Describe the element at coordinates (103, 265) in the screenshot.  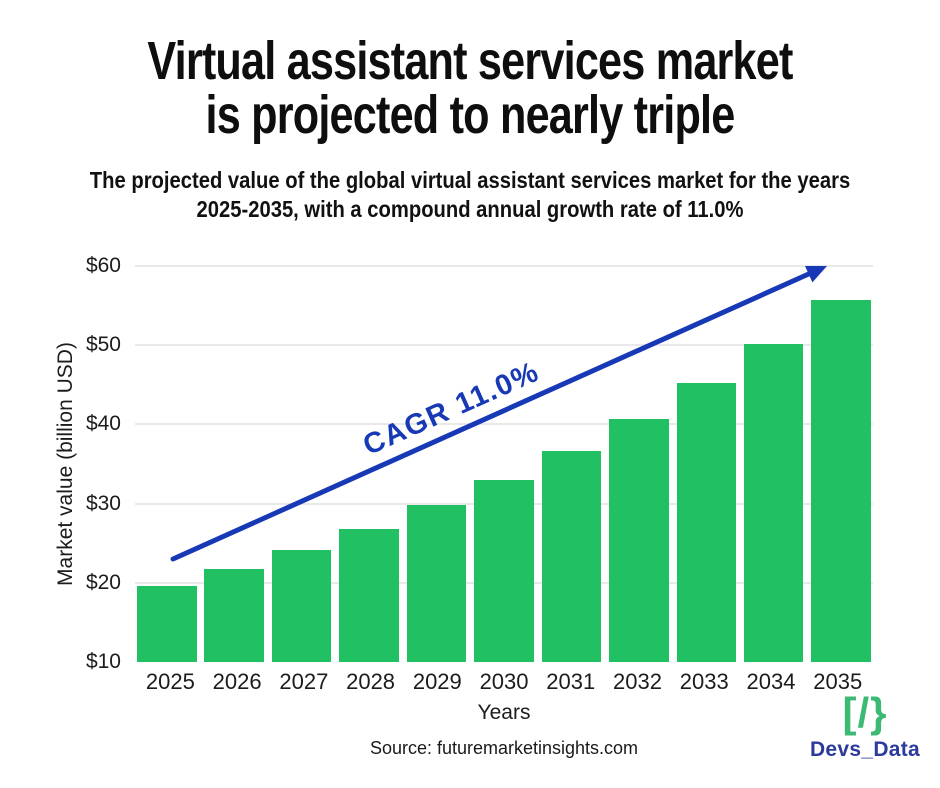
I see `y-tick-label-60: $60` at that location.